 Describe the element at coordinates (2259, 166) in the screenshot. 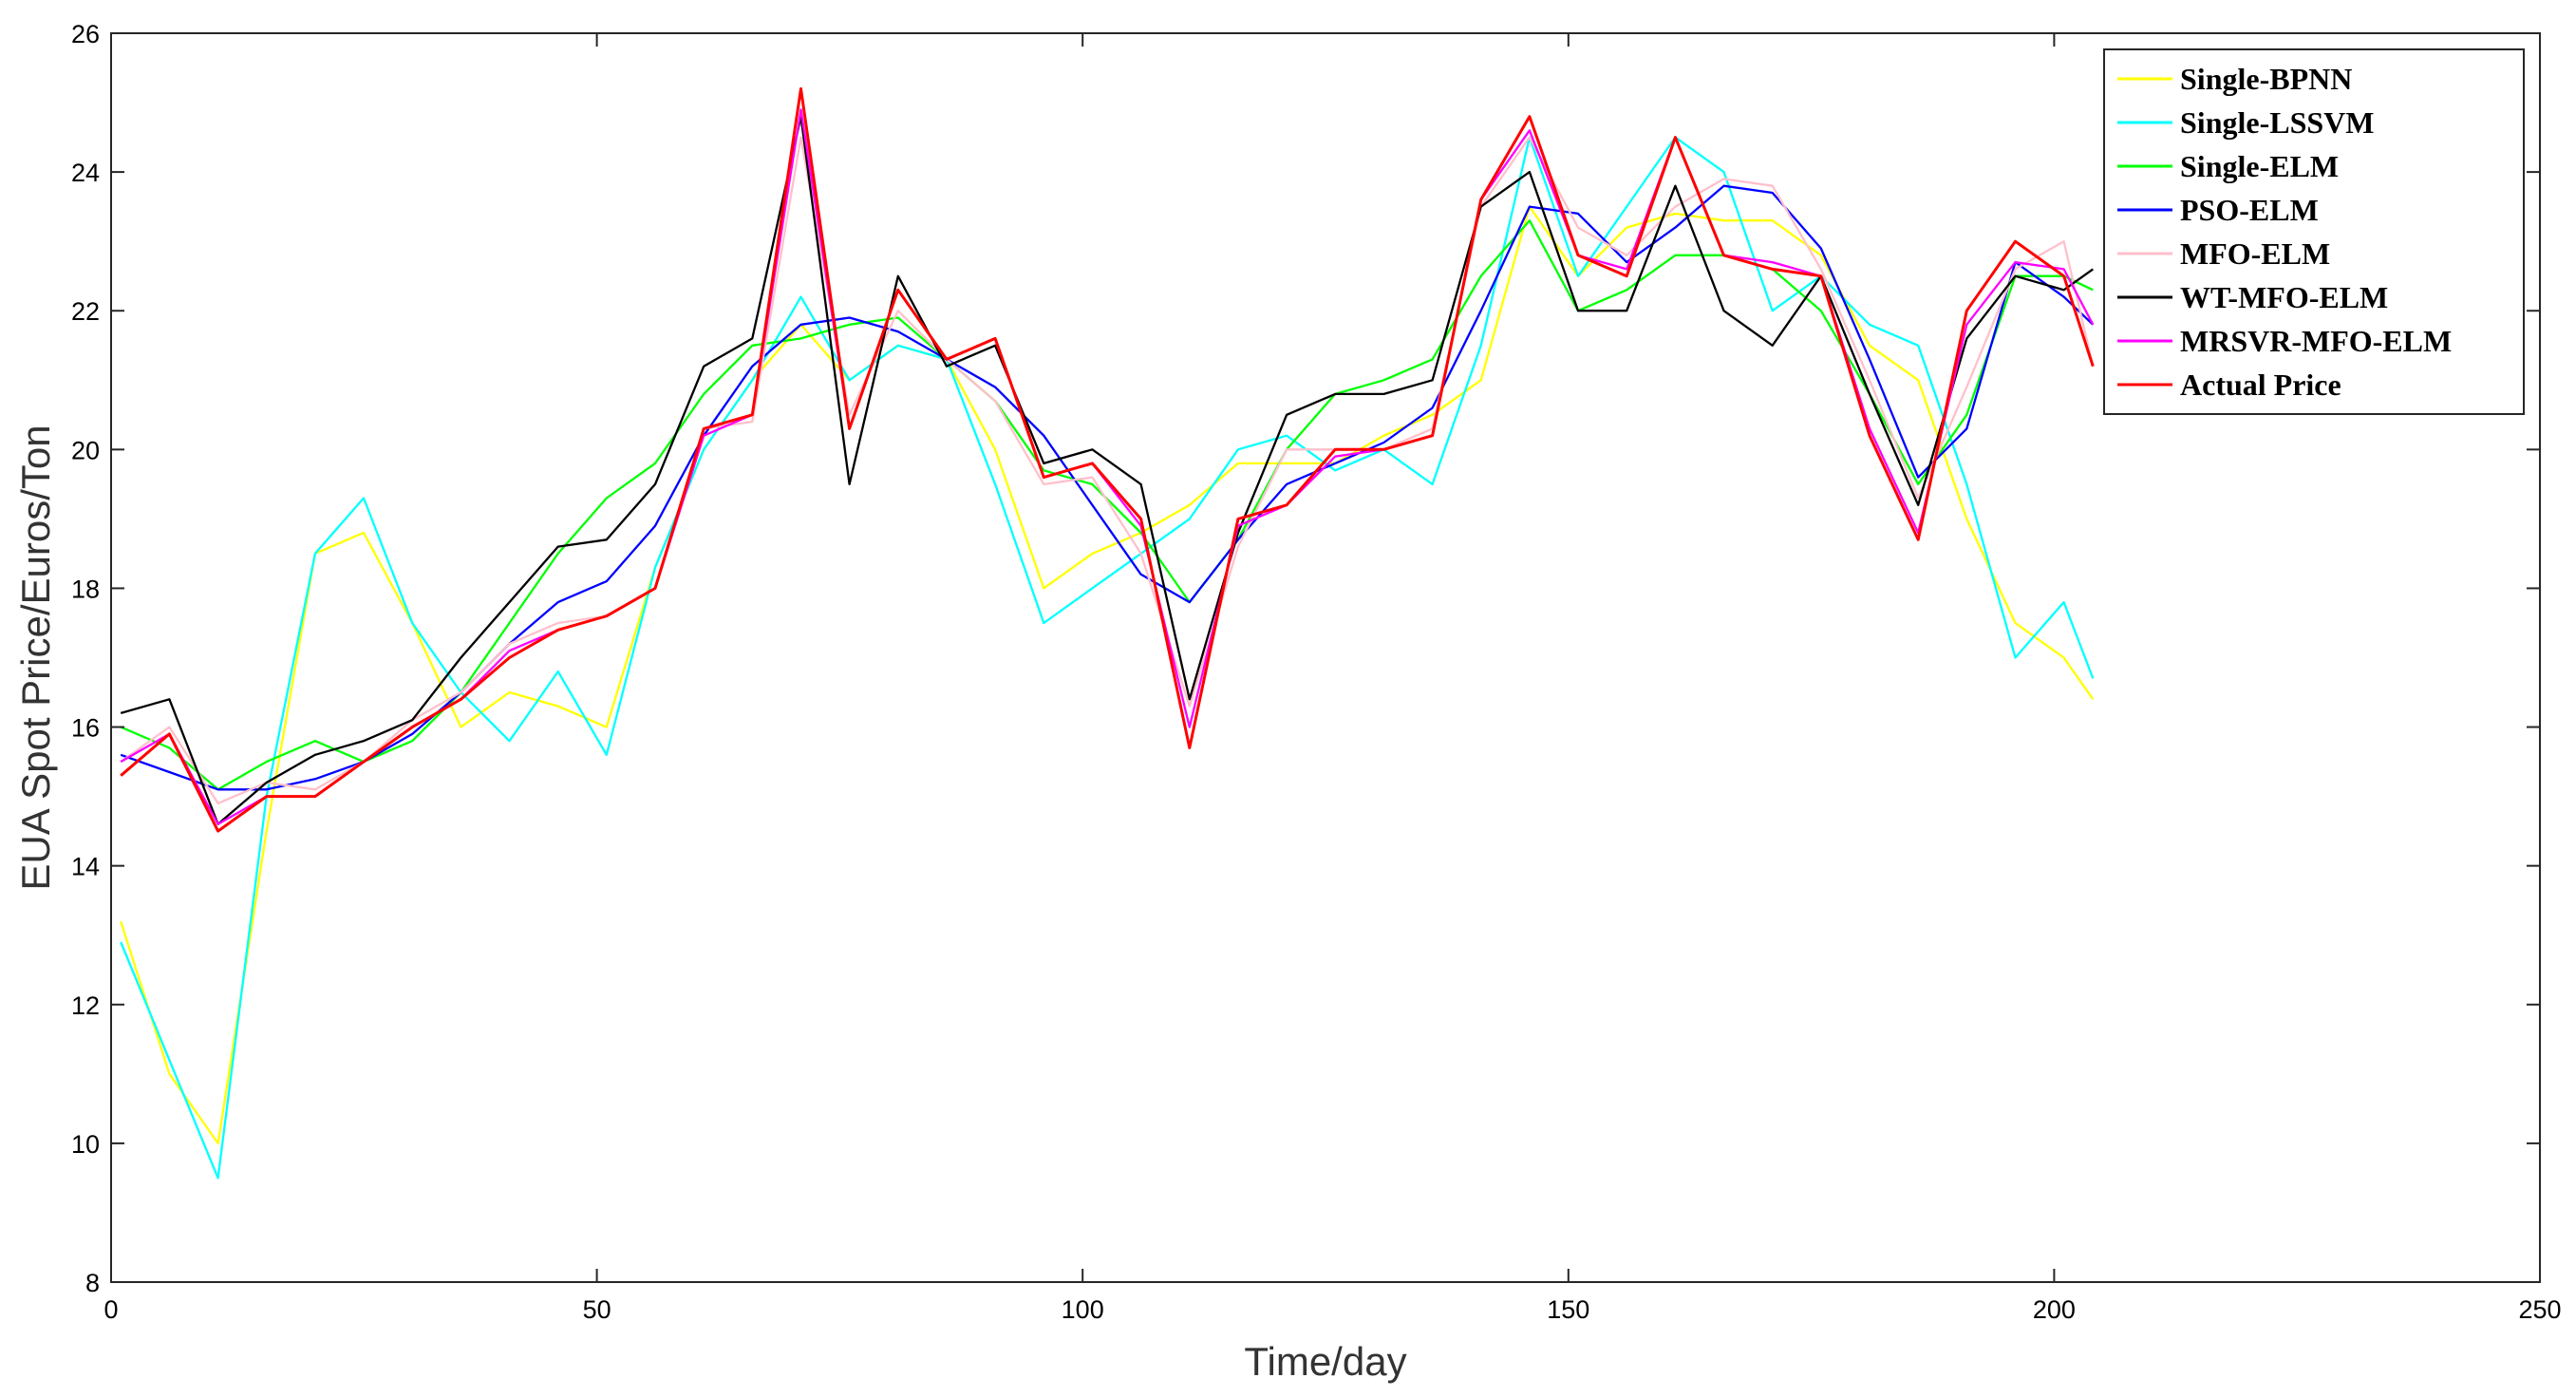

I see `legend-label: Single-ELM` at that location.